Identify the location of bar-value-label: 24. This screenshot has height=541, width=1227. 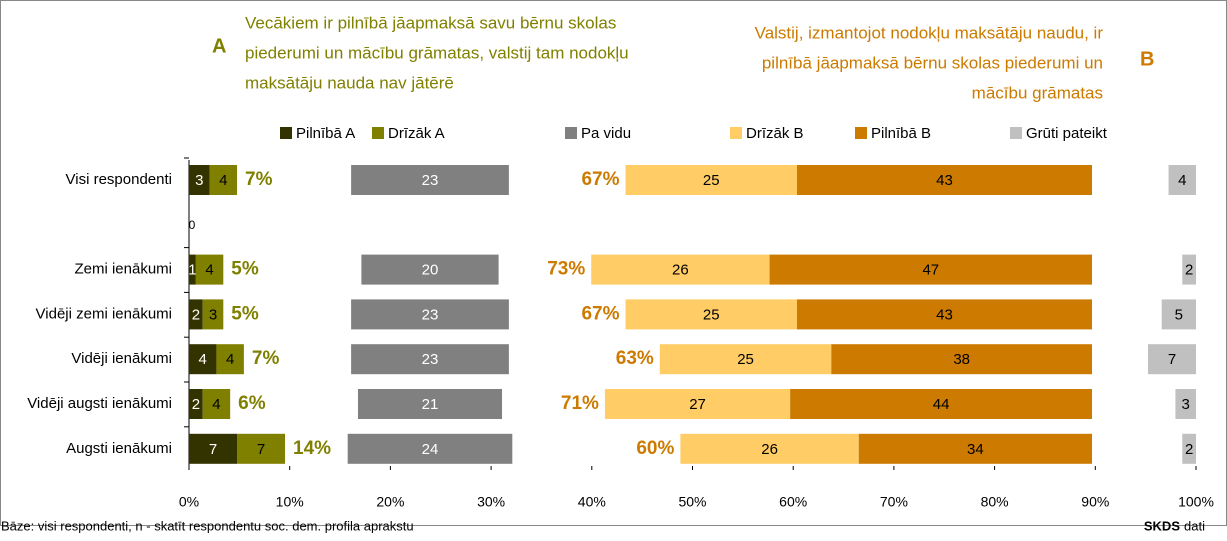
(430, 449).